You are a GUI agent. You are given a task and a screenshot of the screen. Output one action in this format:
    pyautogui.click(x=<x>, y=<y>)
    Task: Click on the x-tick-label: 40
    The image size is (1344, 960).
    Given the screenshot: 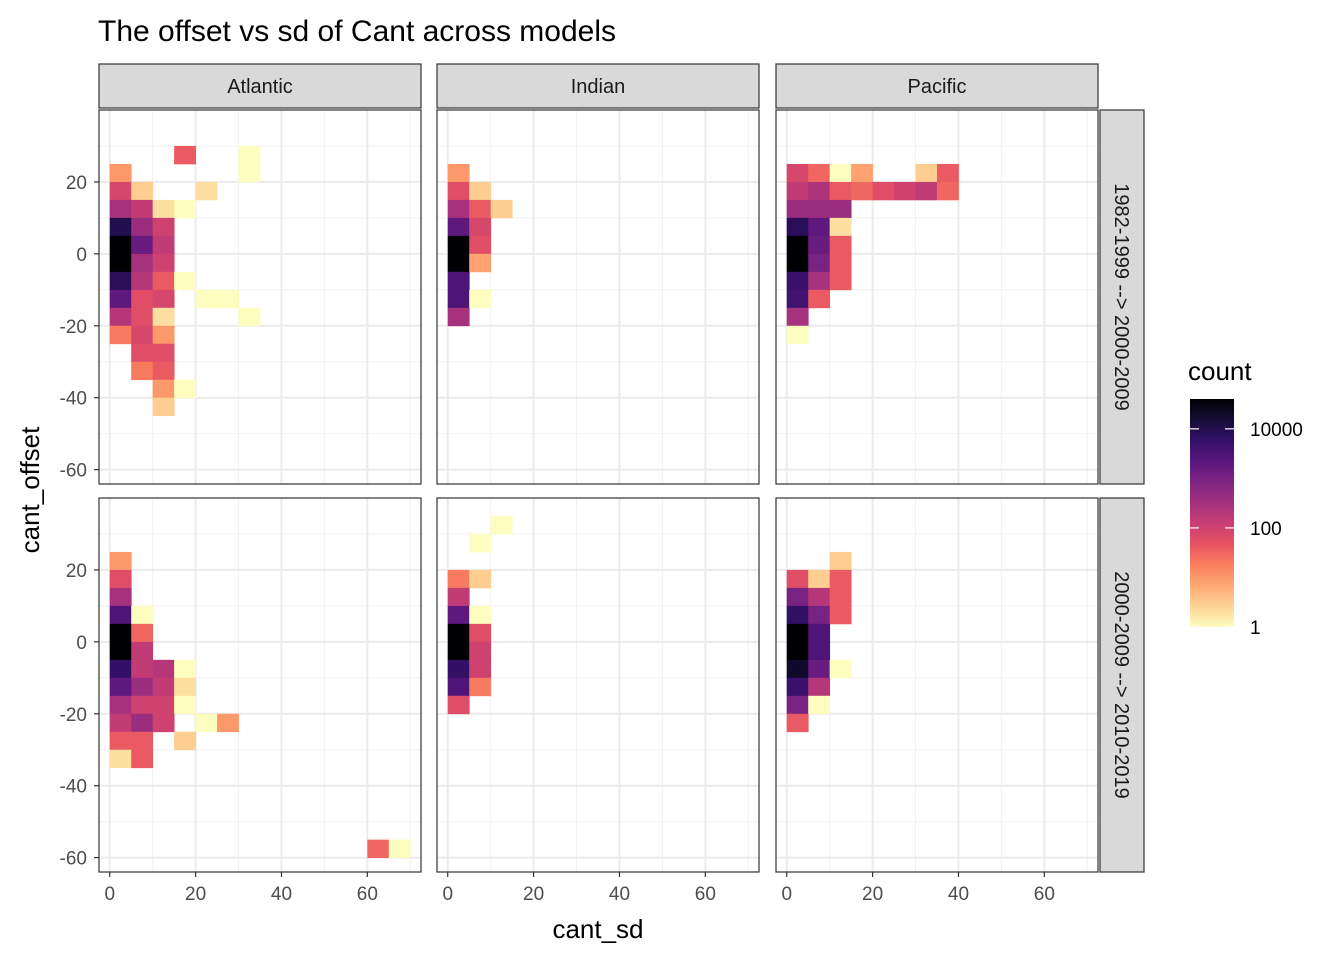 What is the action you would take?
    pyautogui.click(x=619, y=894)
    